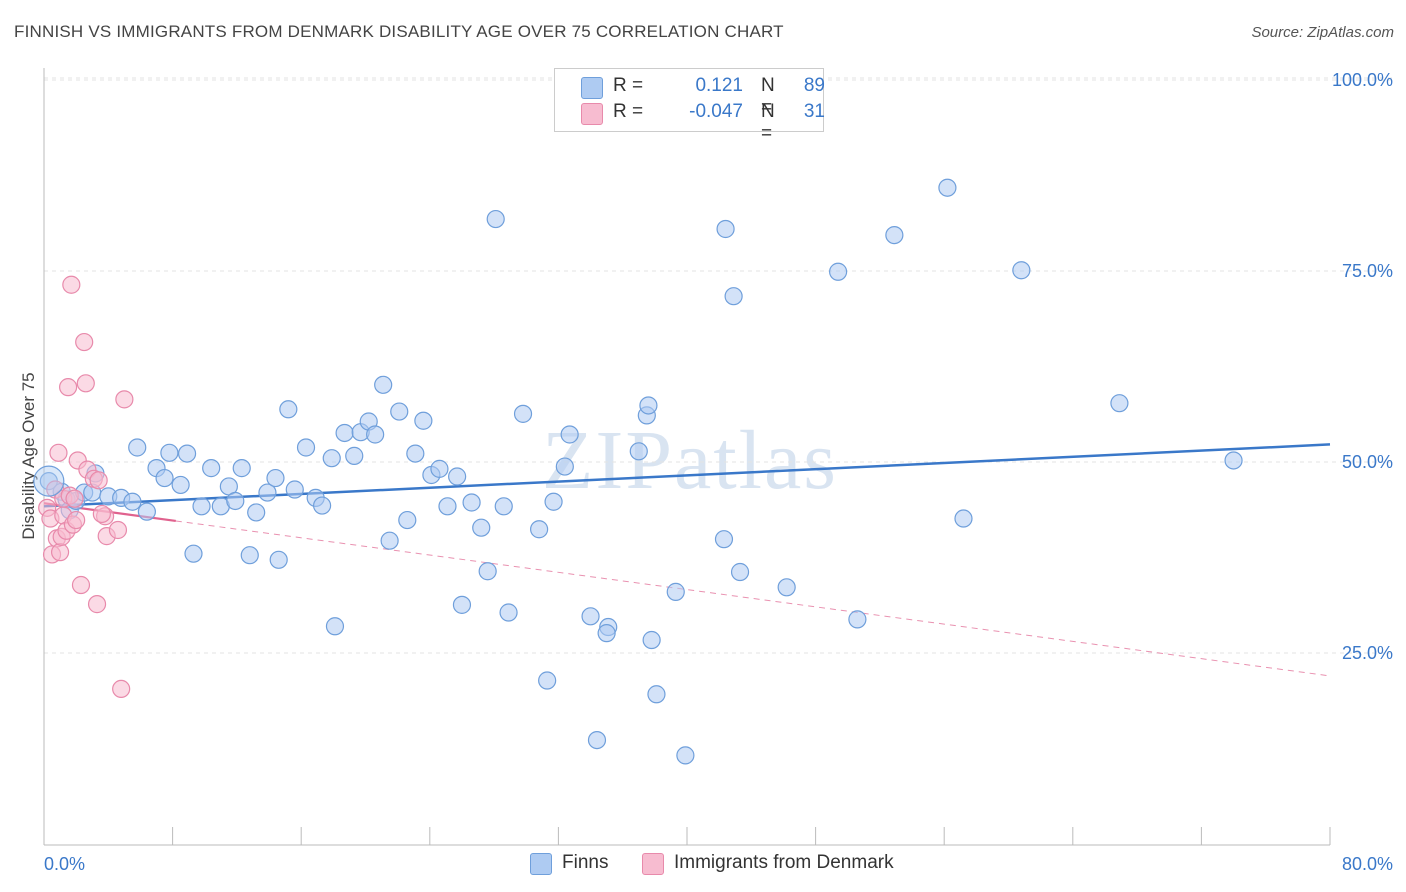 This screenshot has width=1406, height=892. Describe the element at coordinates (585, 862) in the screenshot. I see `legend-label-finns: Finns` at that location.